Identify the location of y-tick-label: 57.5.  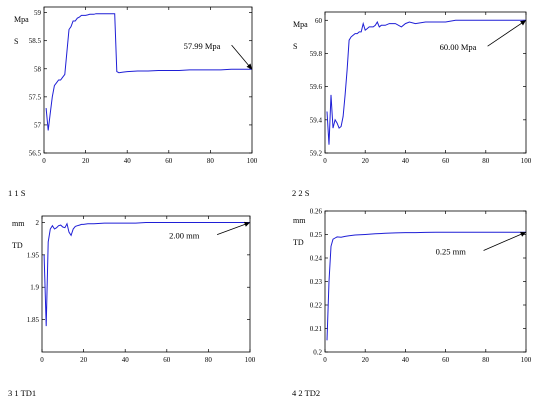
(35, 97).